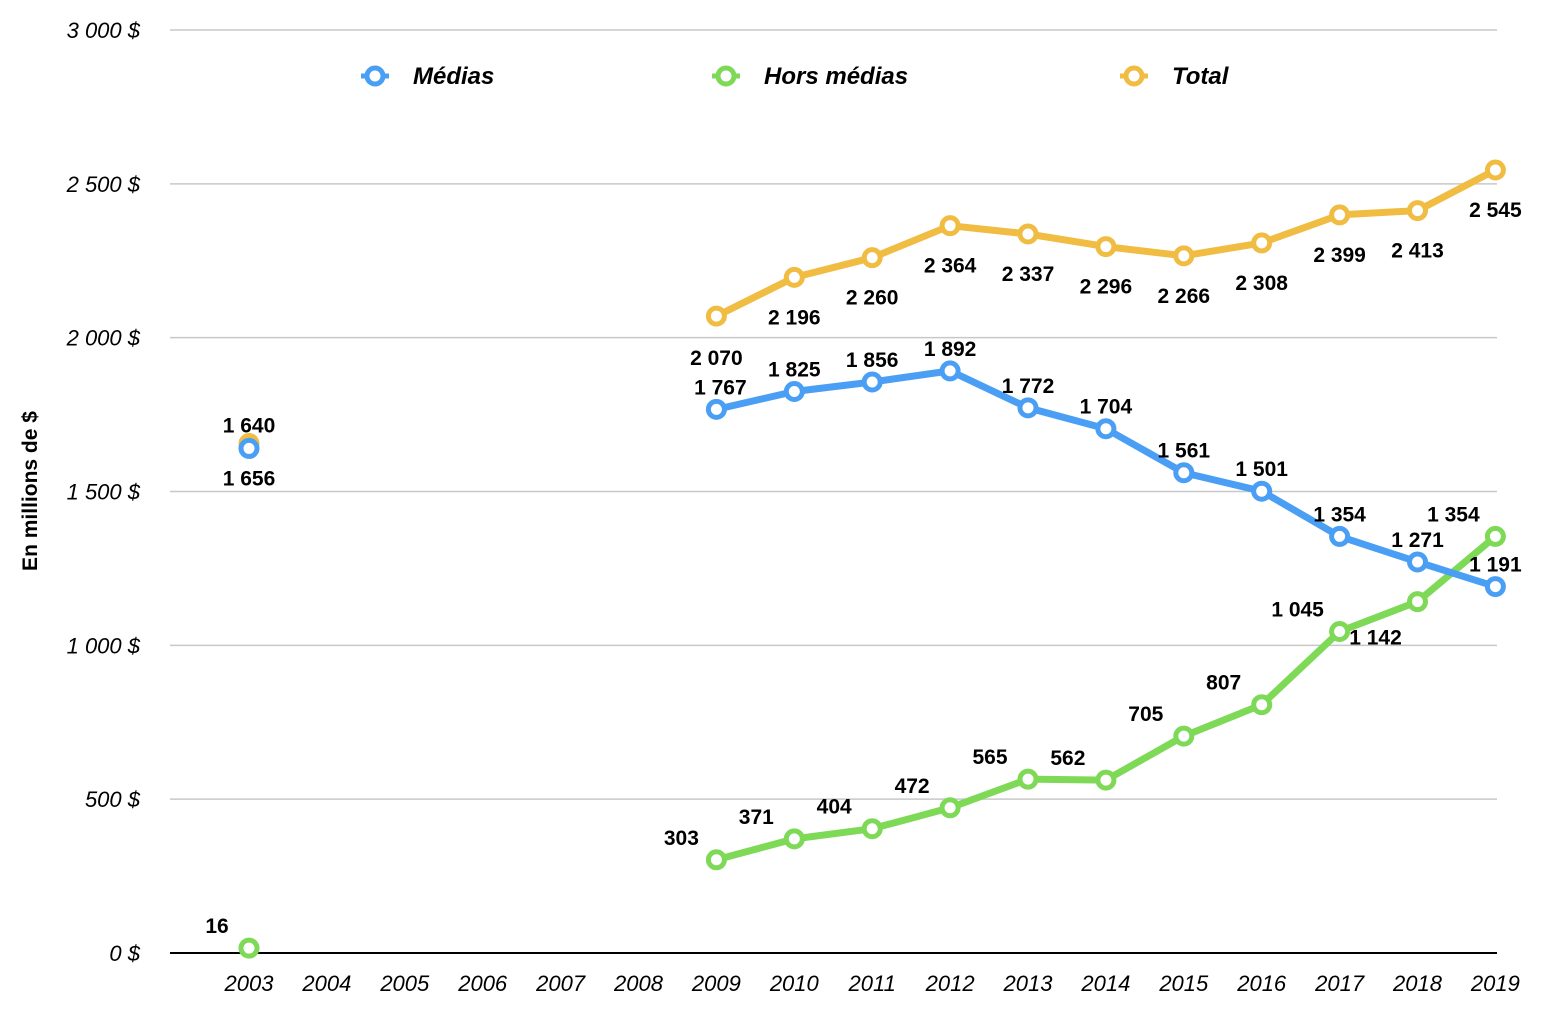  Describe the element at coordinates (124, 953) in the screenshot. I see `y-tick-label: 0 $` at that location.